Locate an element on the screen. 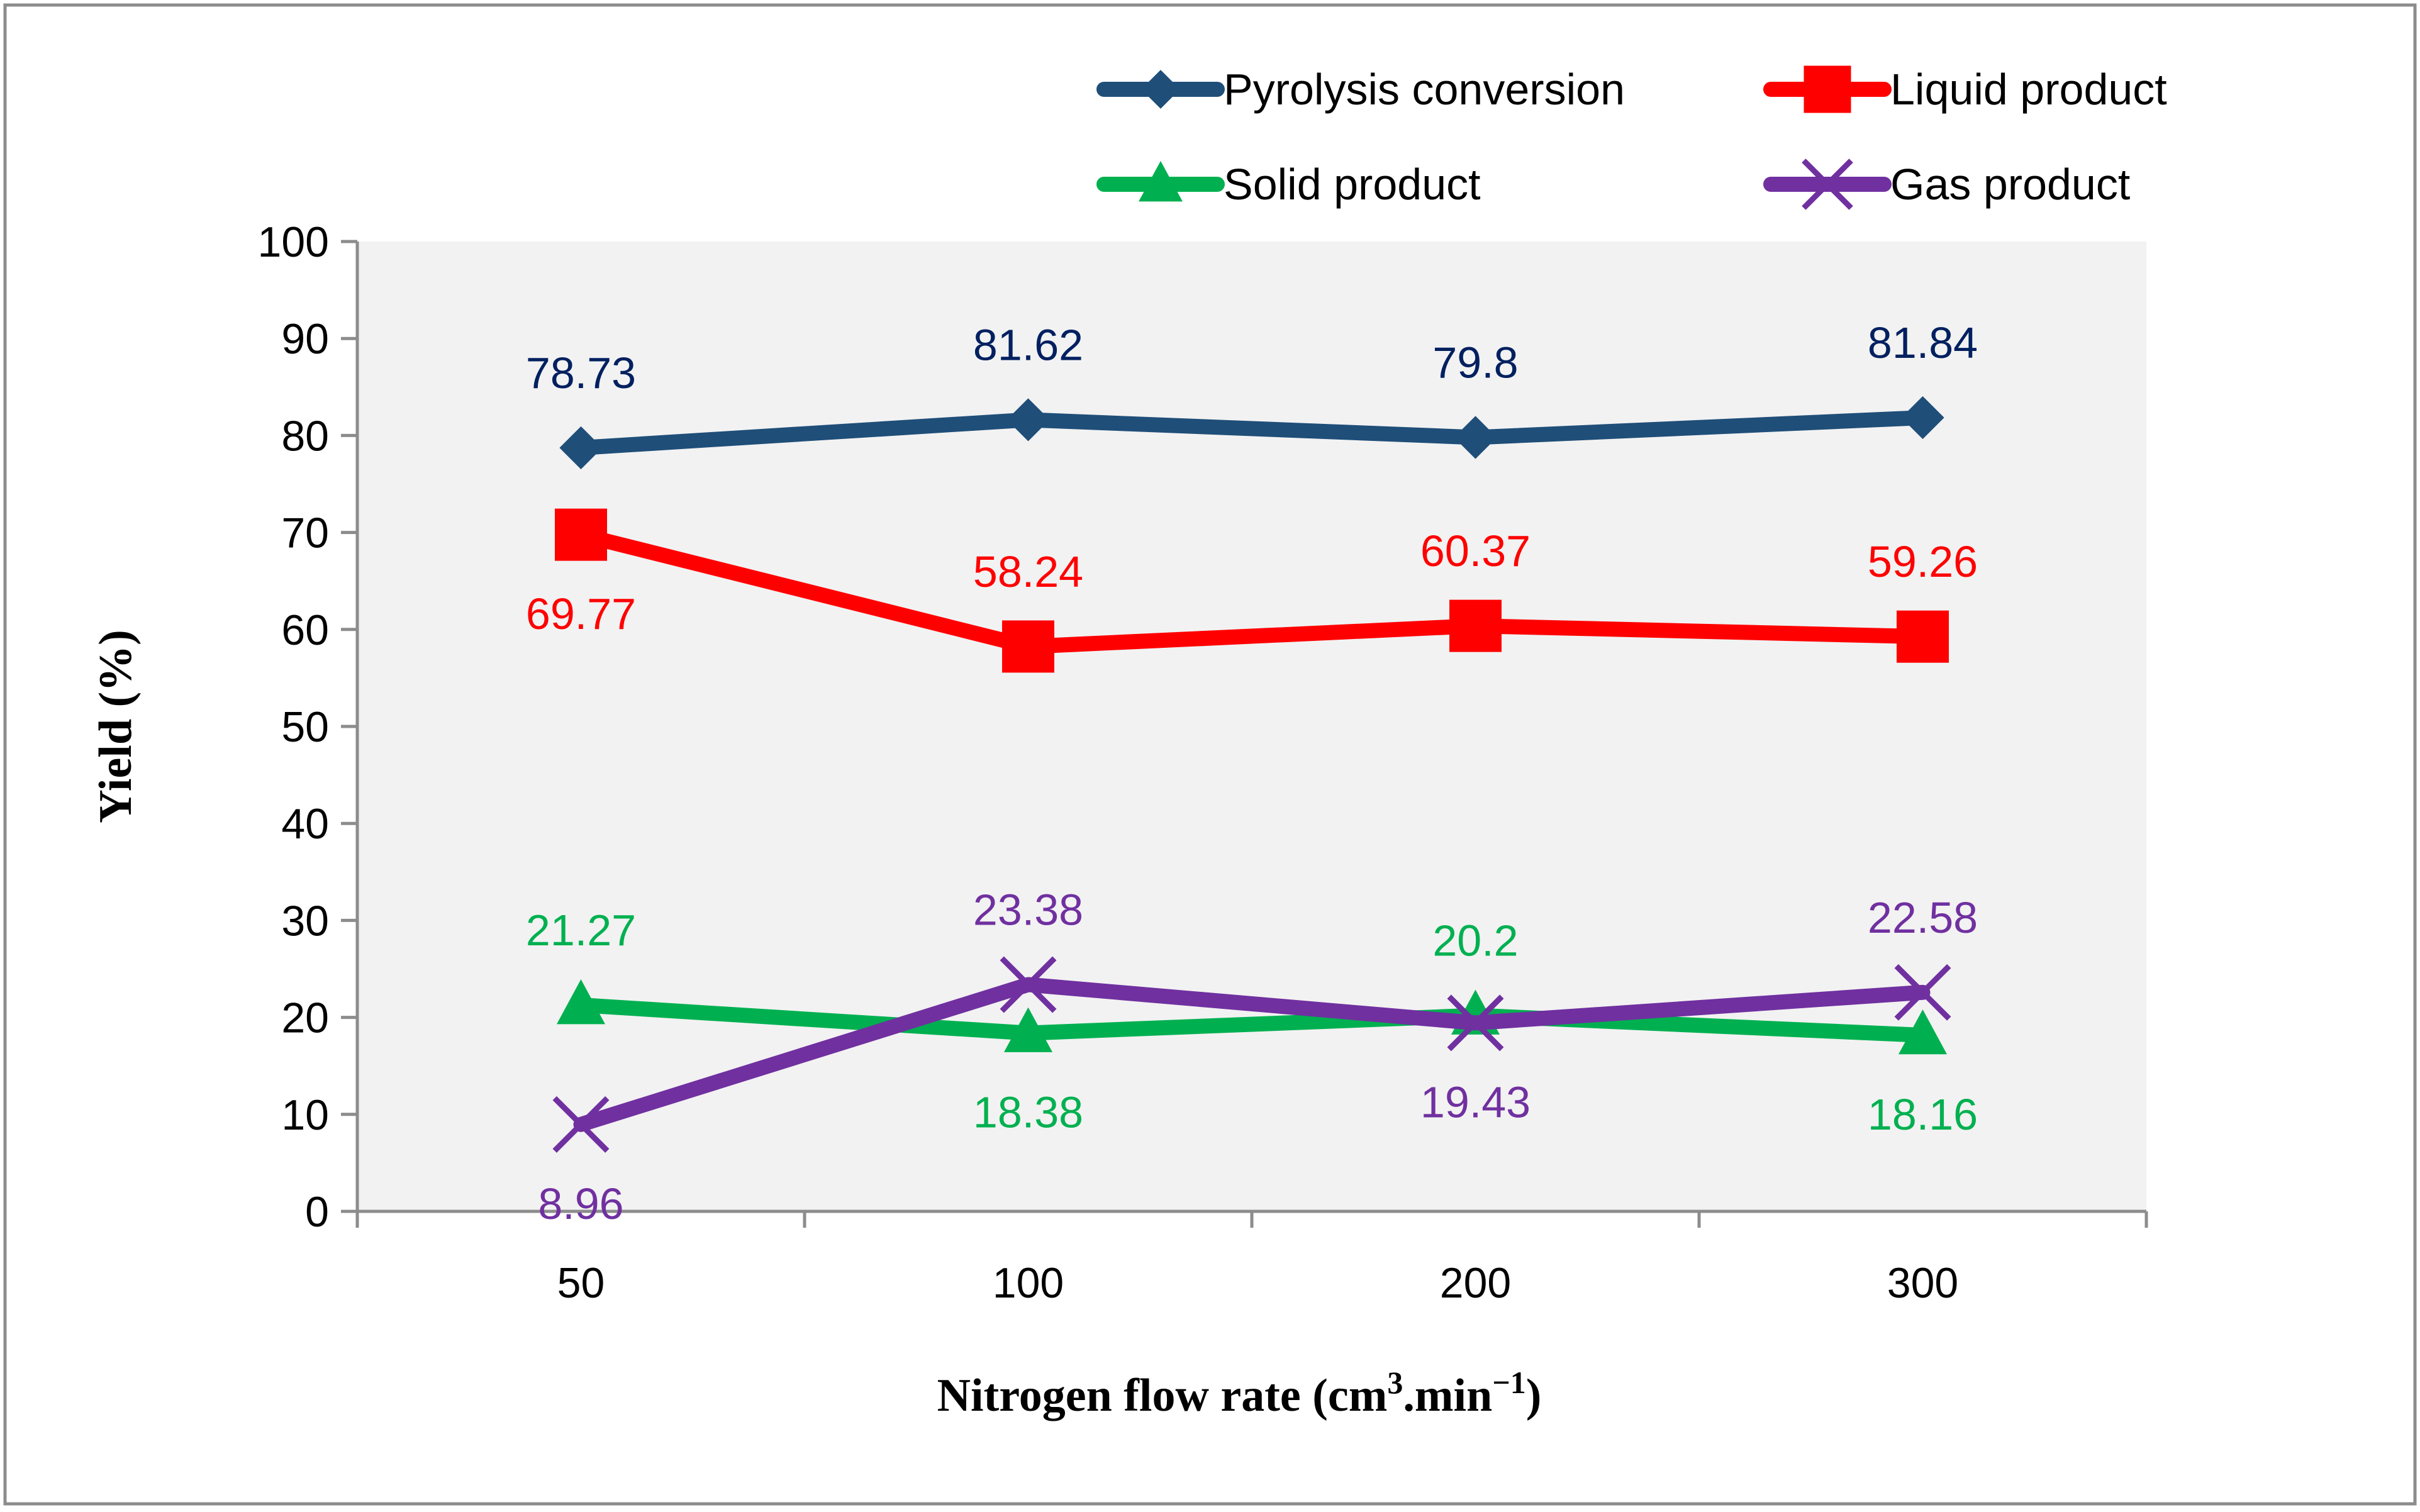  series-liquid-product is located at coordinates (1252, 590).